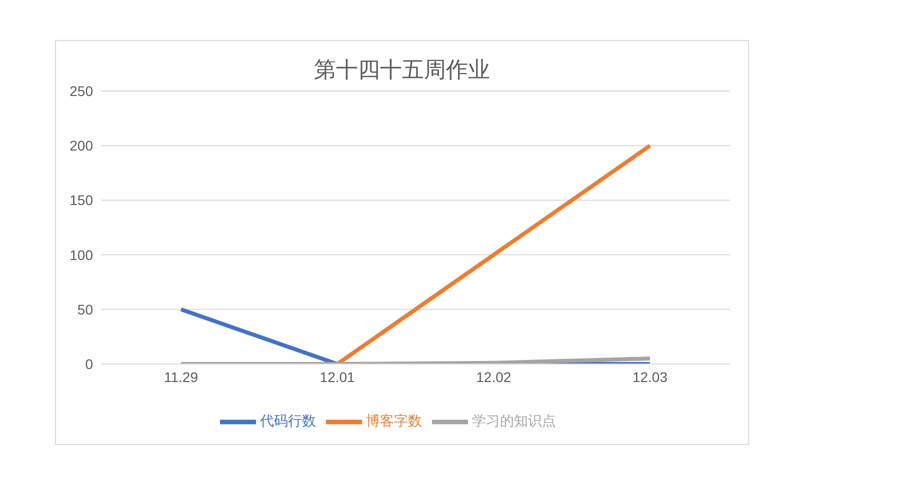  Describe the element at coordinates (288, 420) in the screenshot. I see `legend-label: 代码行数` at that location.